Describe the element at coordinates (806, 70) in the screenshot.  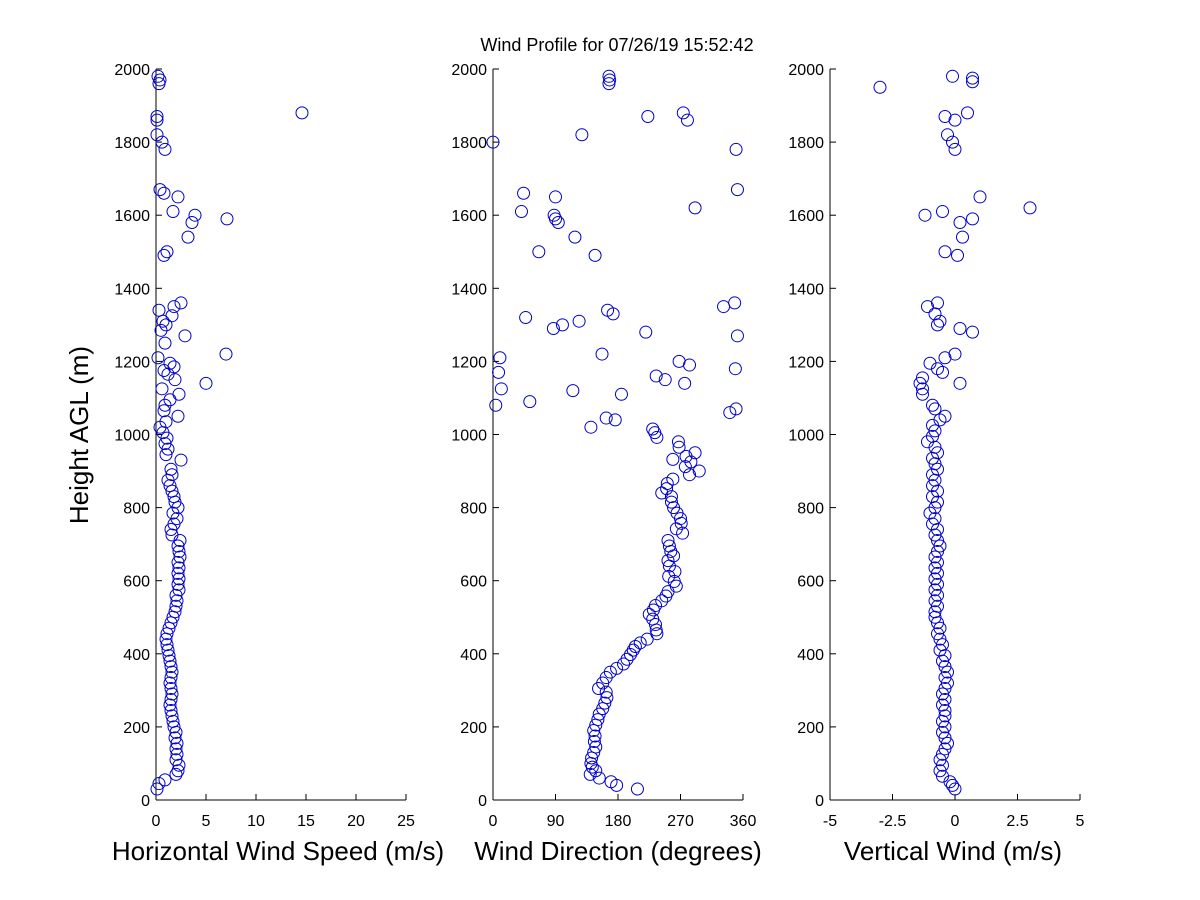
I see `vertical-y-tick-label: 2000` at that location.